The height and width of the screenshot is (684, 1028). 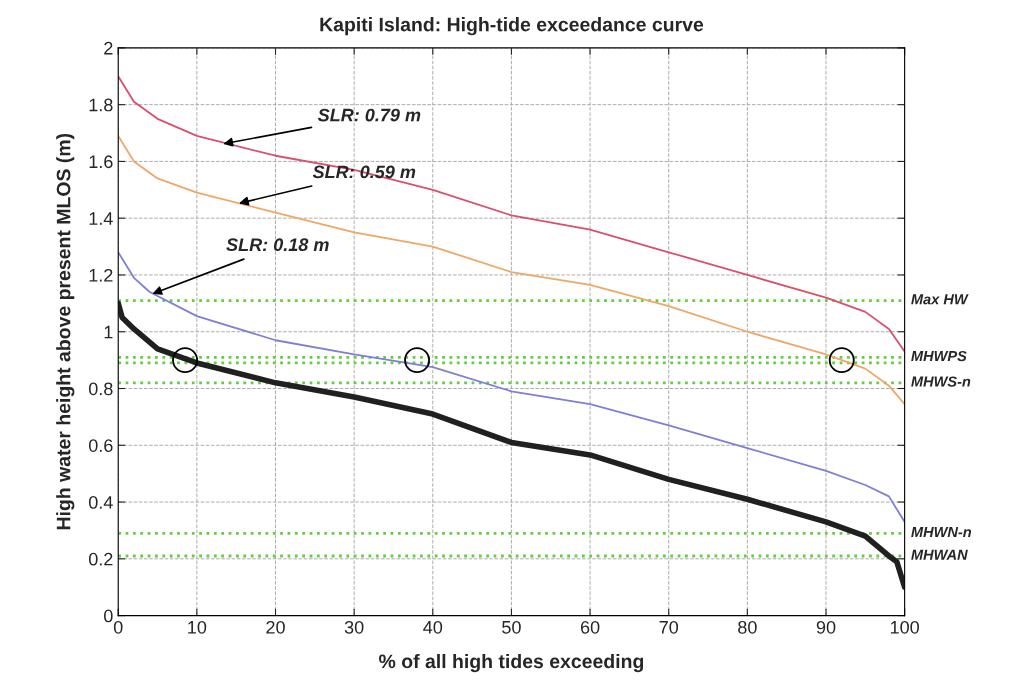 What do you see at coordinates (277, 245) in the screenshot?
I see `annotation: SLR: 0.18 m` at bounding box center [277, 245].